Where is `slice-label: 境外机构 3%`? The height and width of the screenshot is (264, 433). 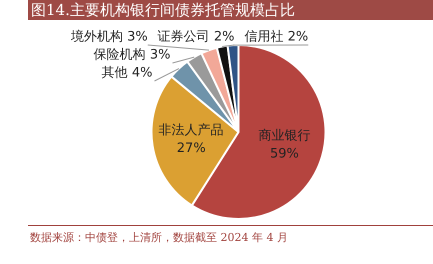
slice-label: 境外机构 3% is located at coordinates (109, 36).